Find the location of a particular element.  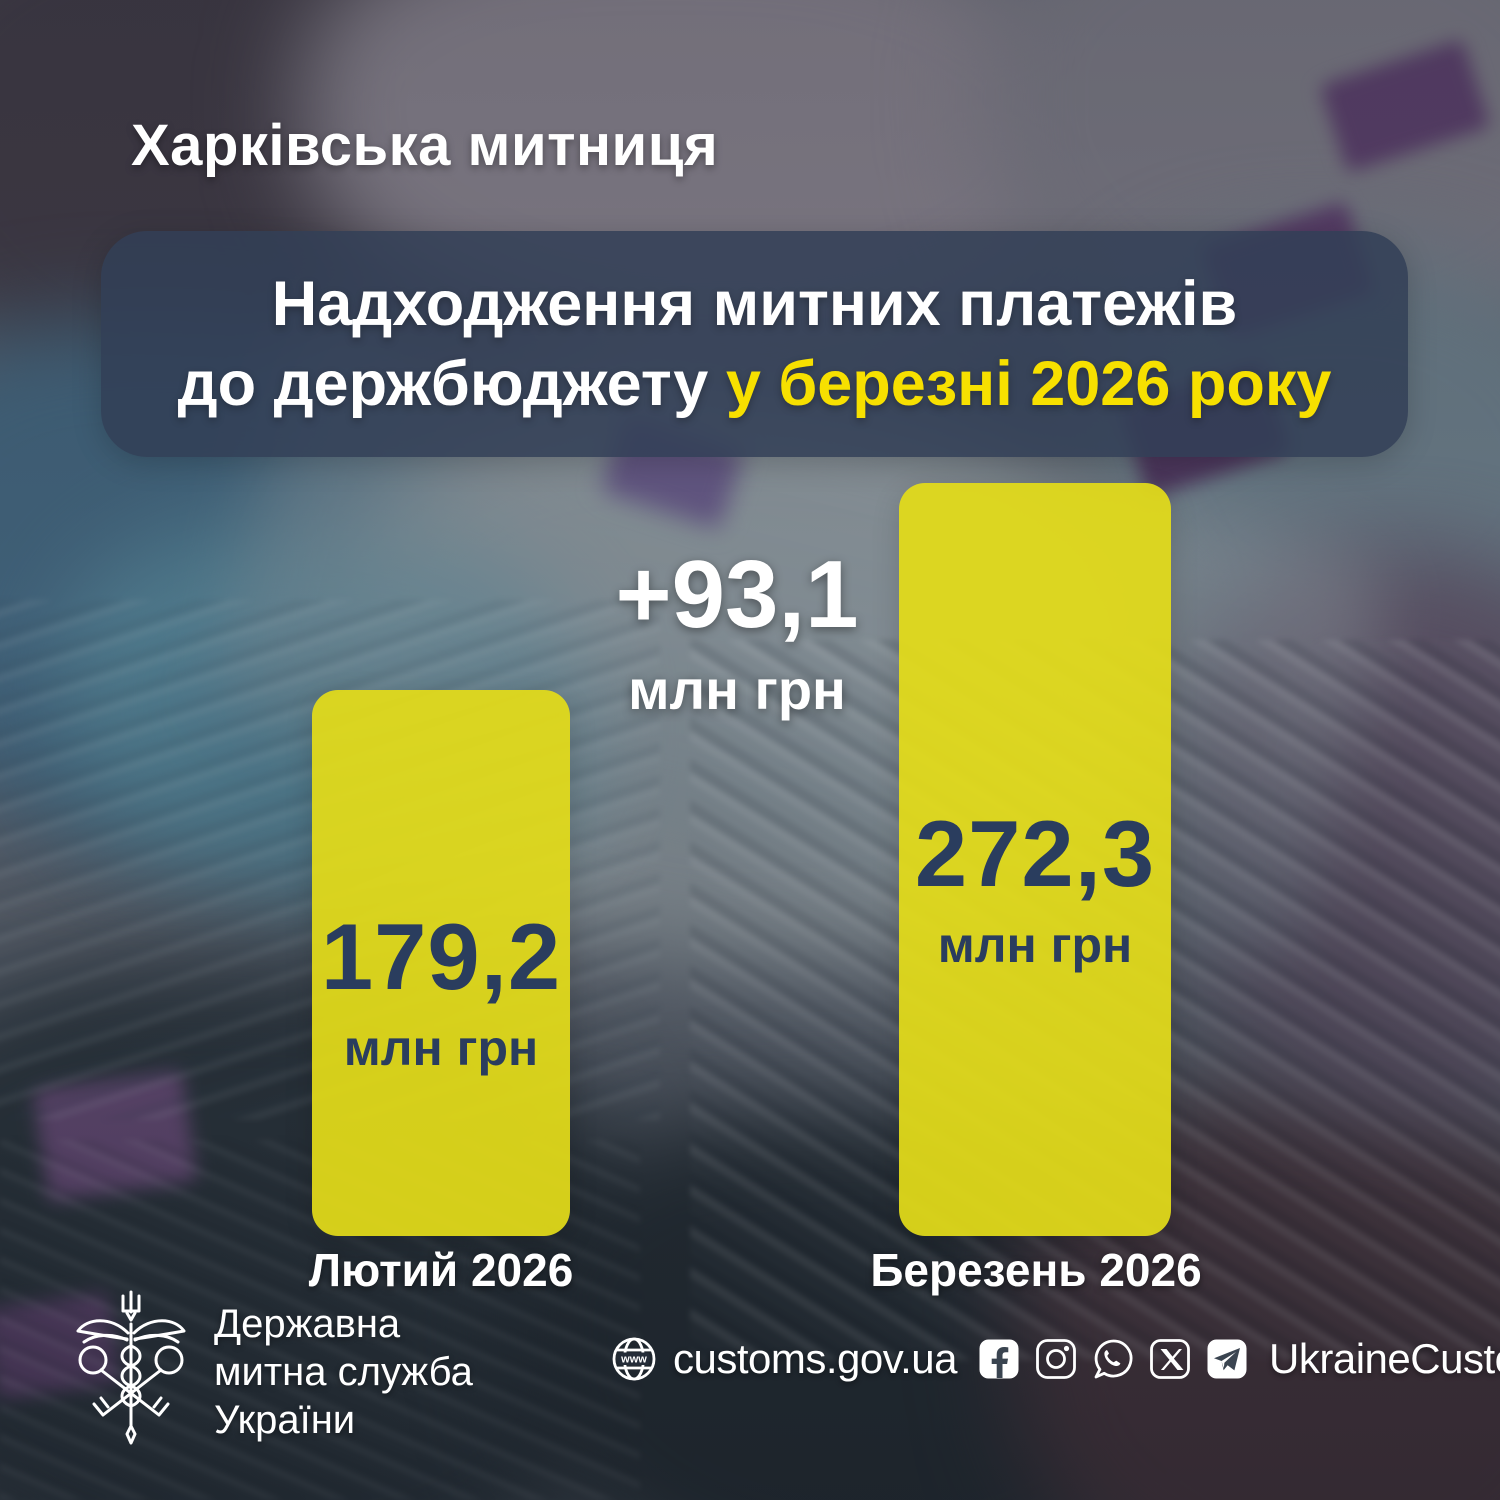

www-globe-icon: www is located at coordinates (634, 1359).